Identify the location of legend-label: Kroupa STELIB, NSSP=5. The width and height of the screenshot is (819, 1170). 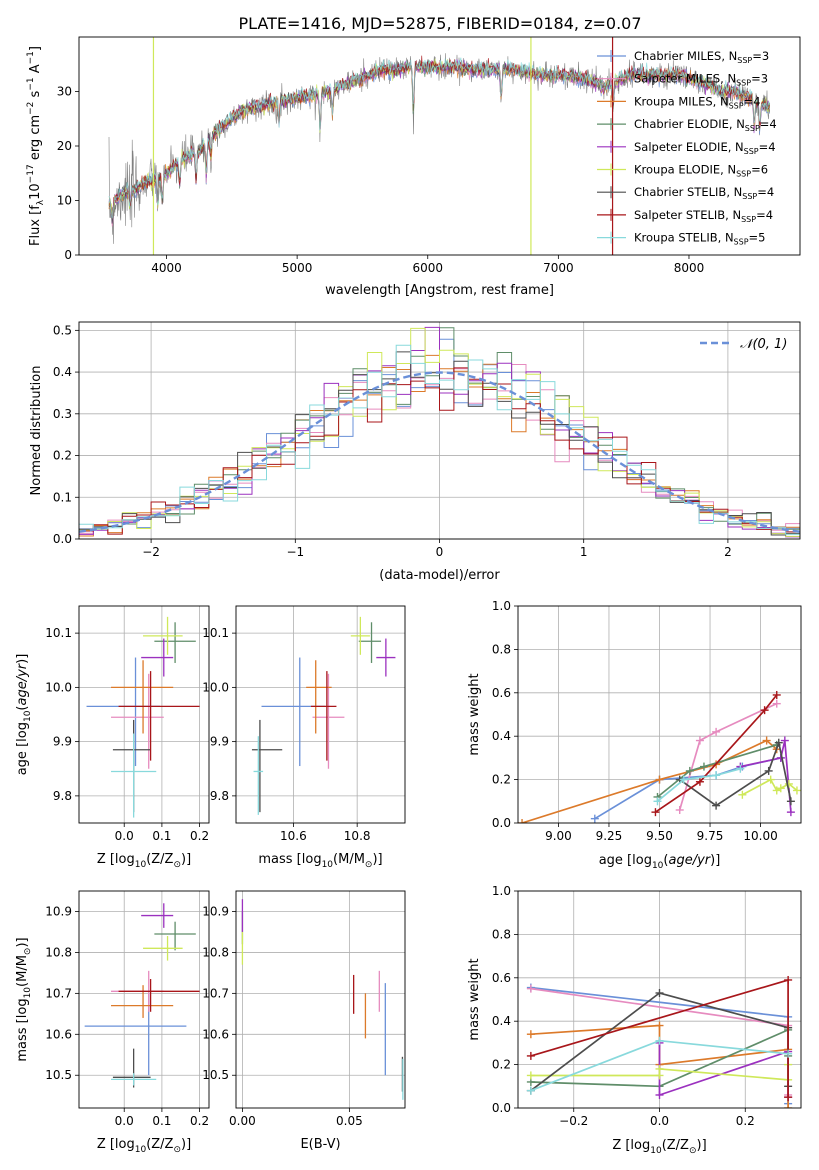
(700, 239).